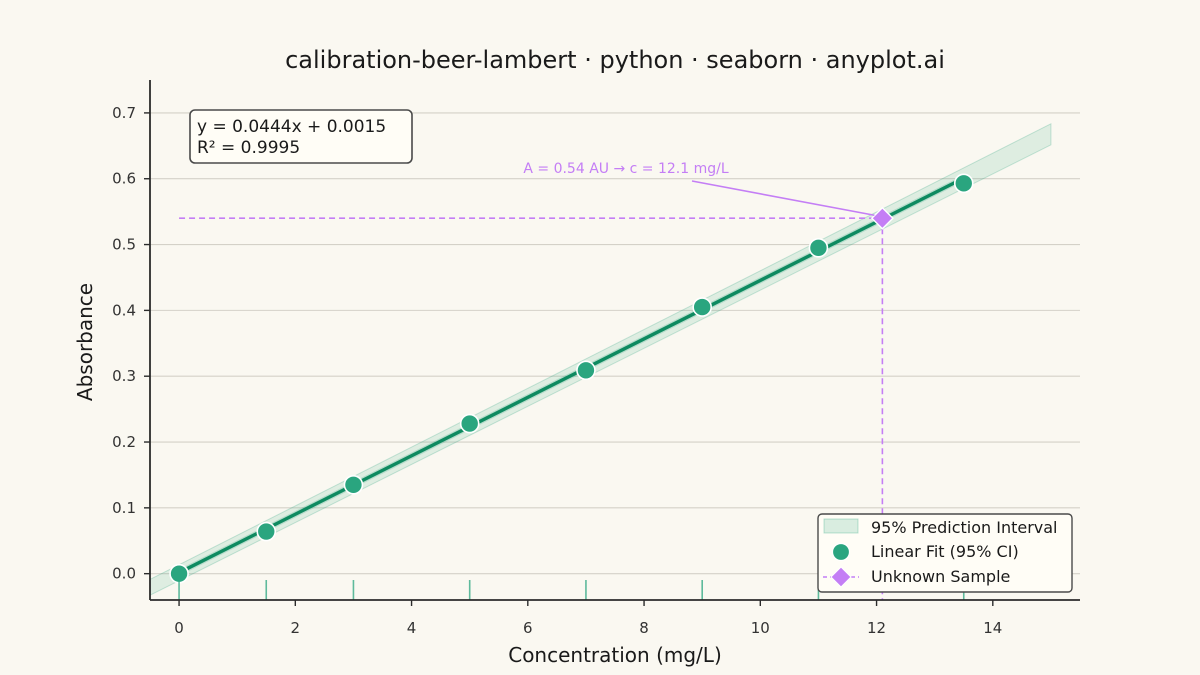 The width and height of the screenshot is (1200, 675). What do you see at coordinates (841, 577) in the screenshot?
I see `legend-unknown-marker` at bounding box center [841, 577].